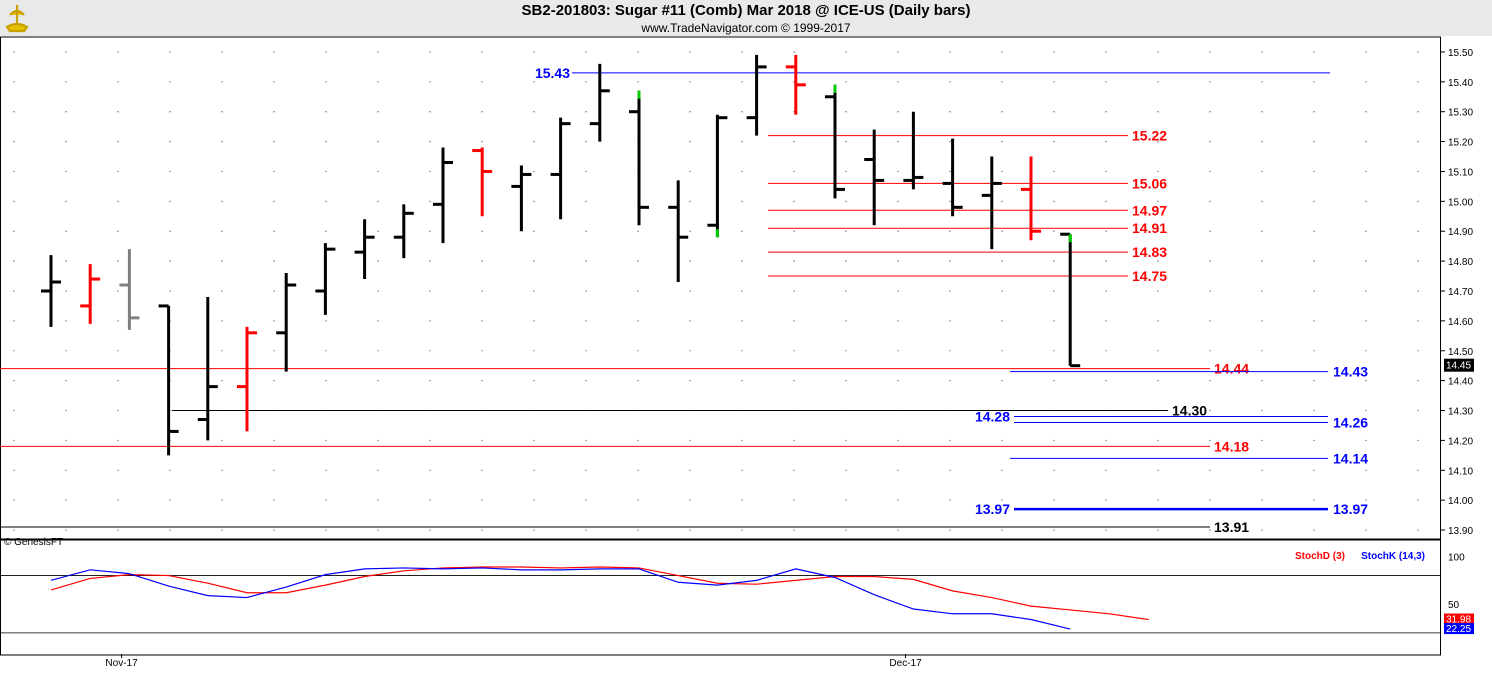 The image size is (1492, 673). I want to click on level-label: 15.43, so click(552, 73).